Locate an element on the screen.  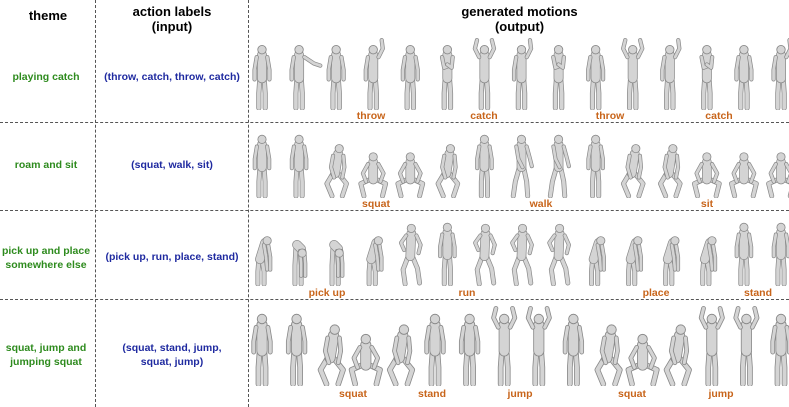
theme-line: roam and sit is located at coordinates (46, 165).